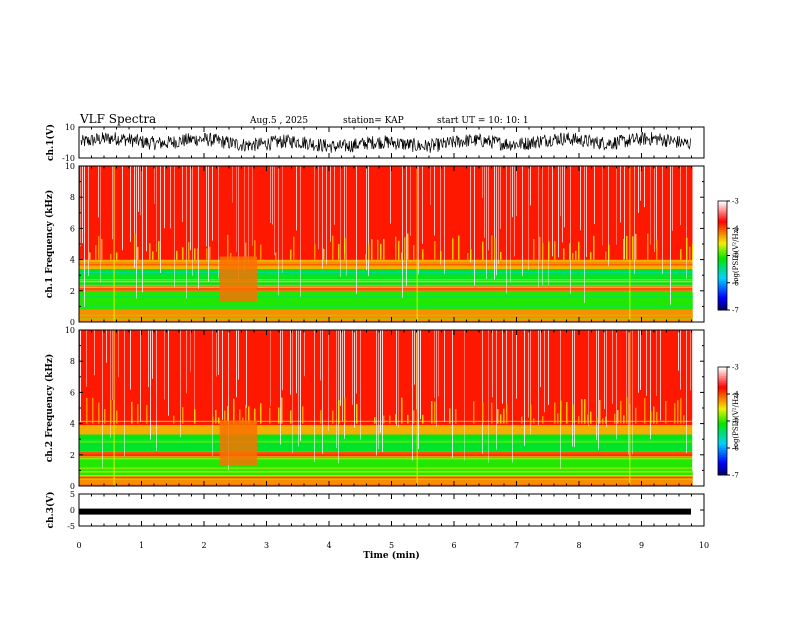 This screenshot has width=792, height=617. Describe the element at coordinates (735, 229) in the screenshot. I see `colorbar-tick-label: -4` at that location.